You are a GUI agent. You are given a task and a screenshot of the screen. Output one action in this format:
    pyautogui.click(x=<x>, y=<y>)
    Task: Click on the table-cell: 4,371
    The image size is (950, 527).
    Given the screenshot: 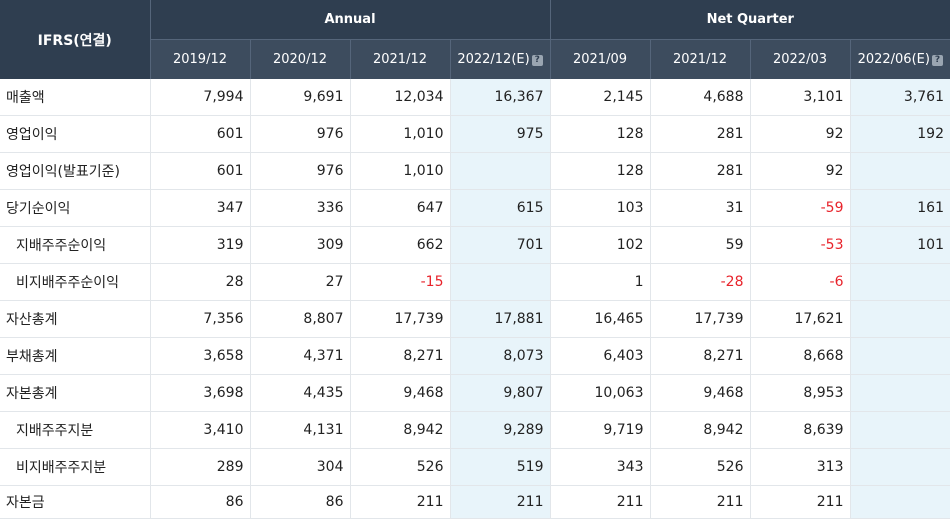 What is the action you would take?
    pyautogui.click(x=299, y=356)
    